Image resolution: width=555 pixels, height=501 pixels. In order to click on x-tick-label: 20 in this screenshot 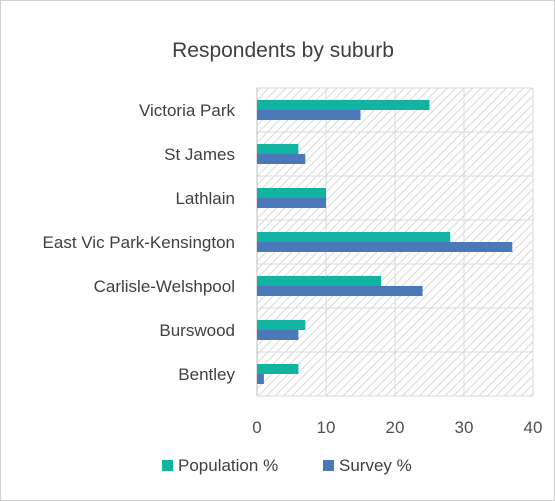, I will do `click(395, 427)`.